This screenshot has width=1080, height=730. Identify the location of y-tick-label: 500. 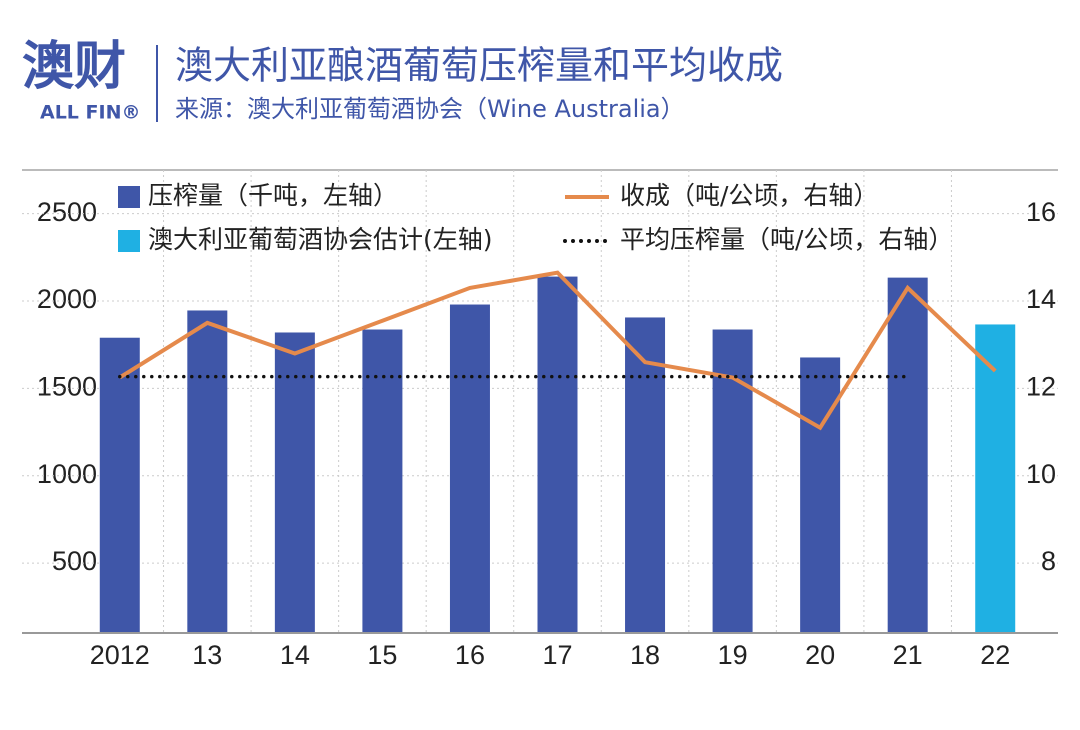
(74, 561).